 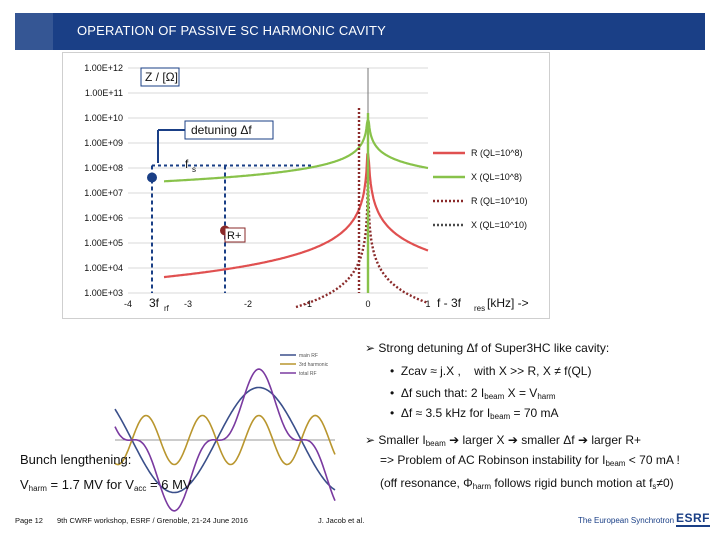 I want to click on wave-legend-label: 3rd harmonic, so click(x=314, y=365).